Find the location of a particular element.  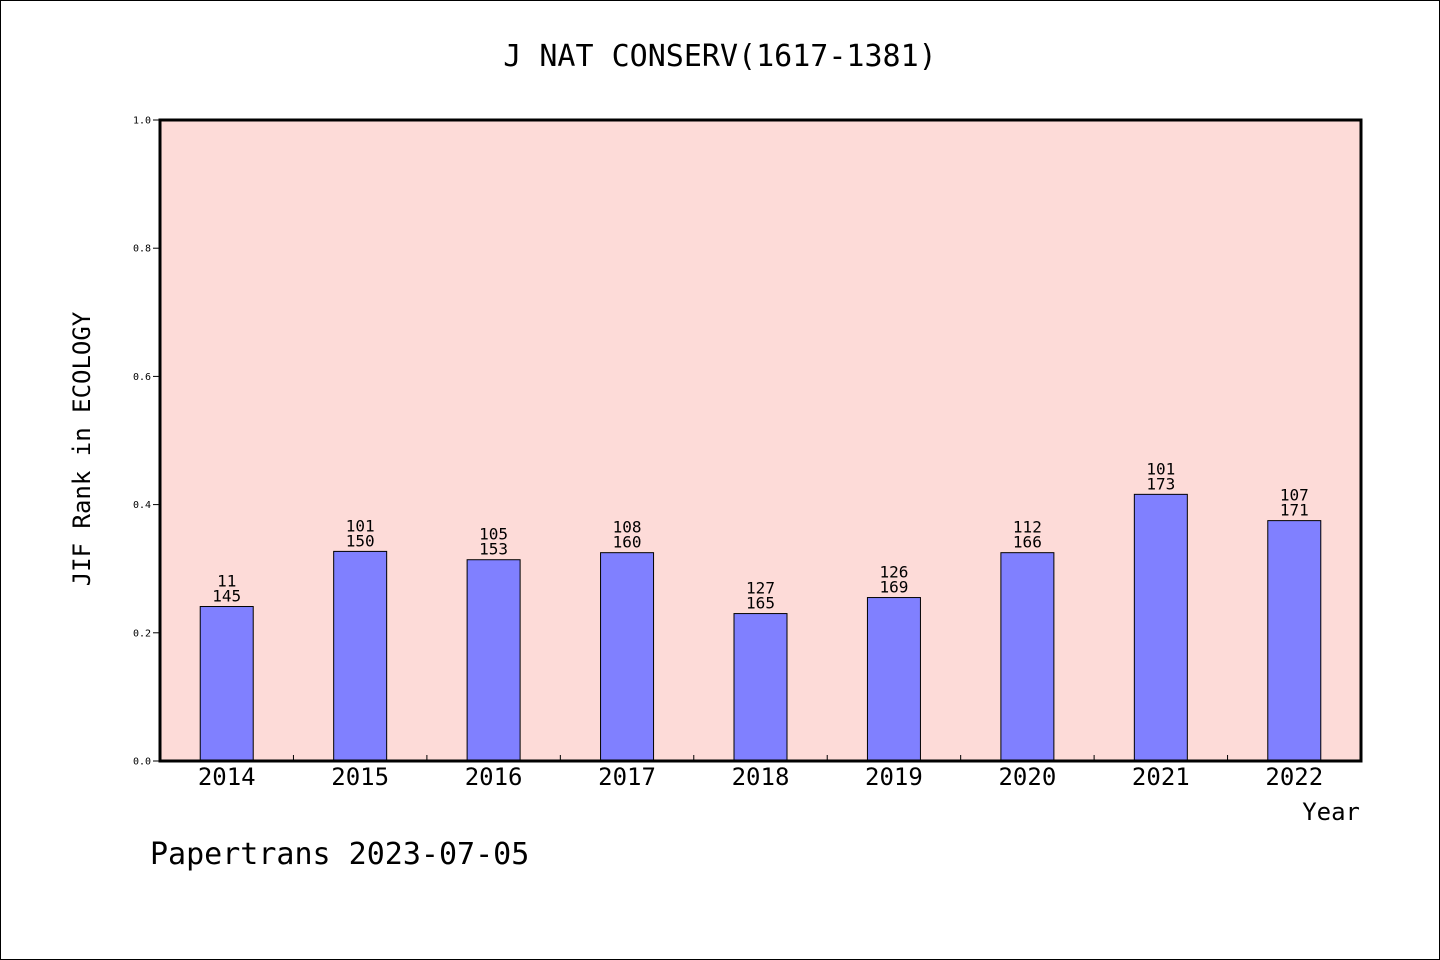

x-tick-label: 2018 is located at coordinates (761, 777).